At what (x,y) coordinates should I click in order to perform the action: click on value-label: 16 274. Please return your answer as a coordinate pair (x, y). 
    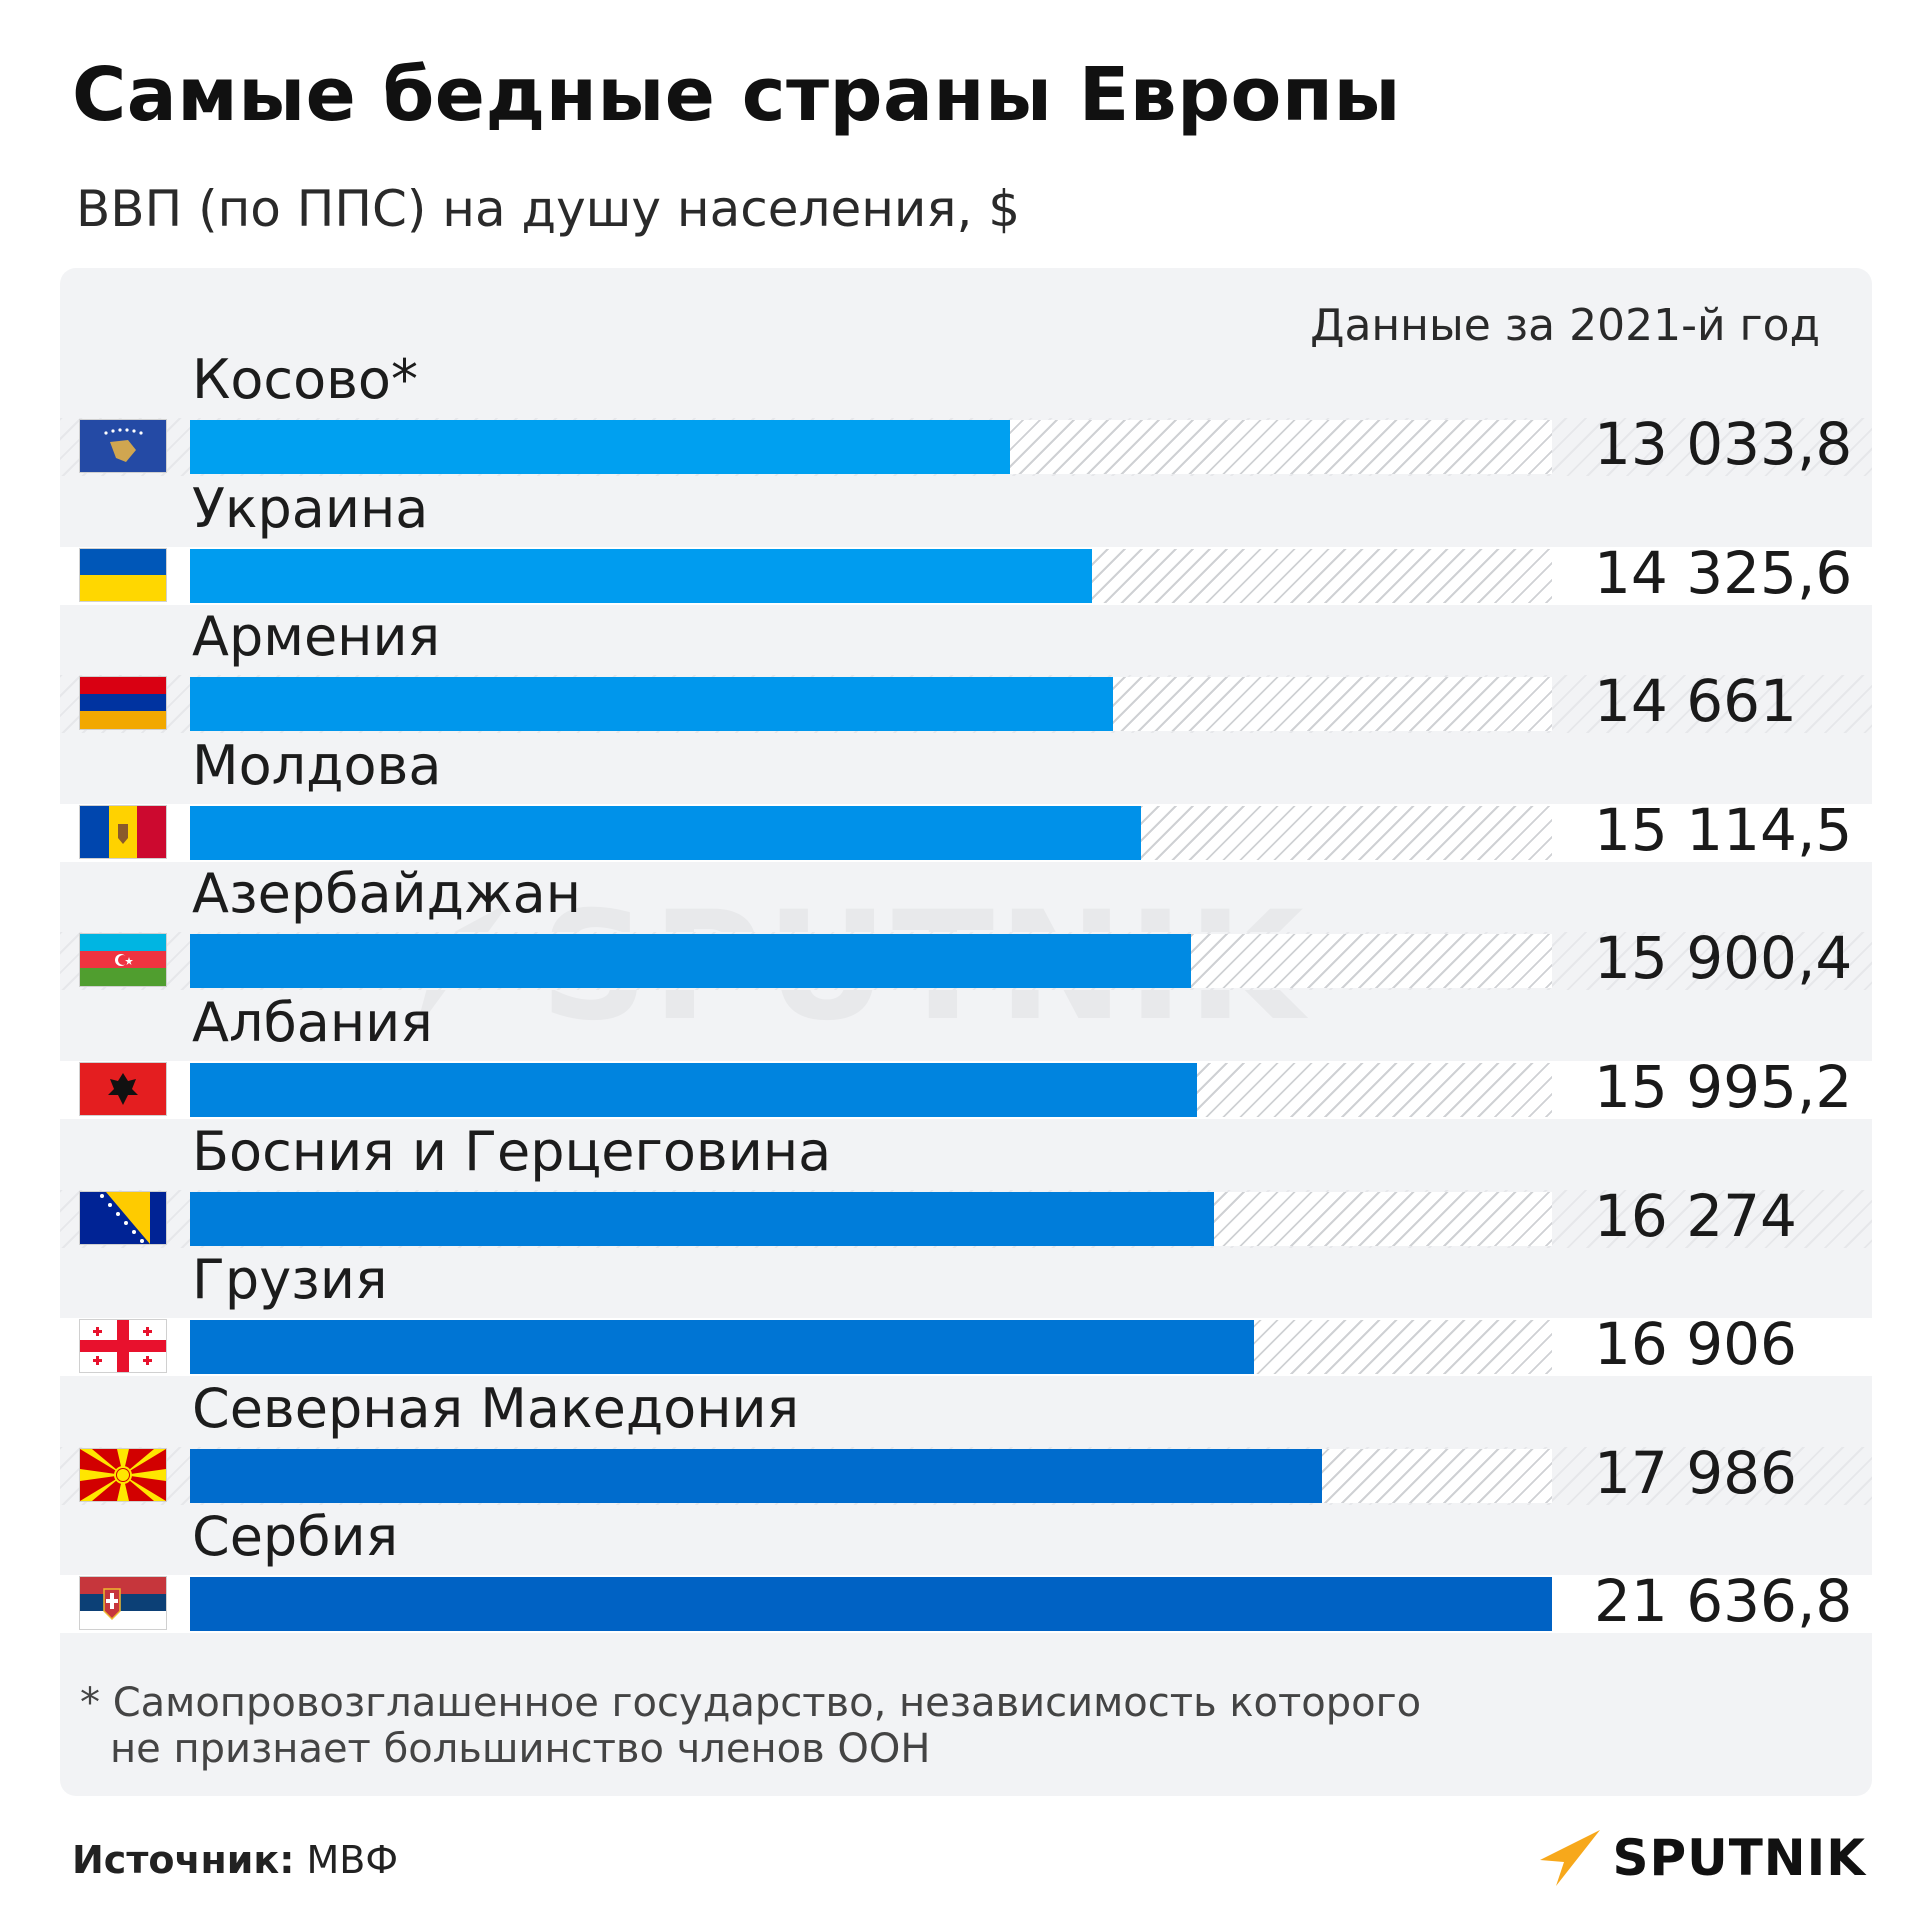
    Looking at the image, I should click on (1695, 1215).